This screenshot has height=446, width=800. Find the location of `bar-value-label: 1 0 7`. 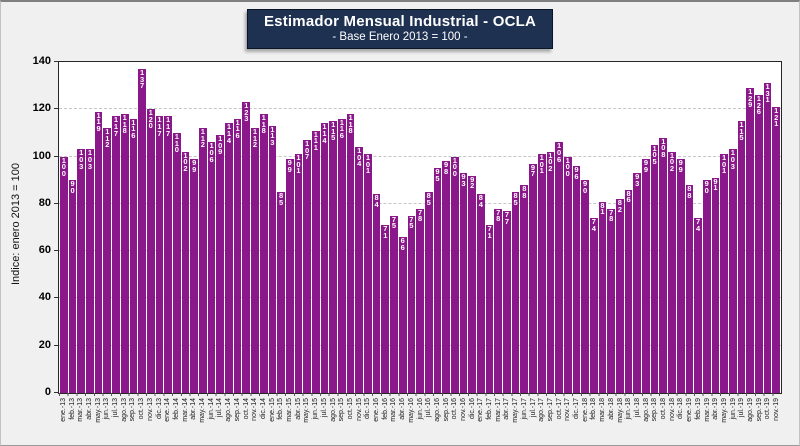

bar-value-label: 1 0 7 is located at coordinates (307, 150).